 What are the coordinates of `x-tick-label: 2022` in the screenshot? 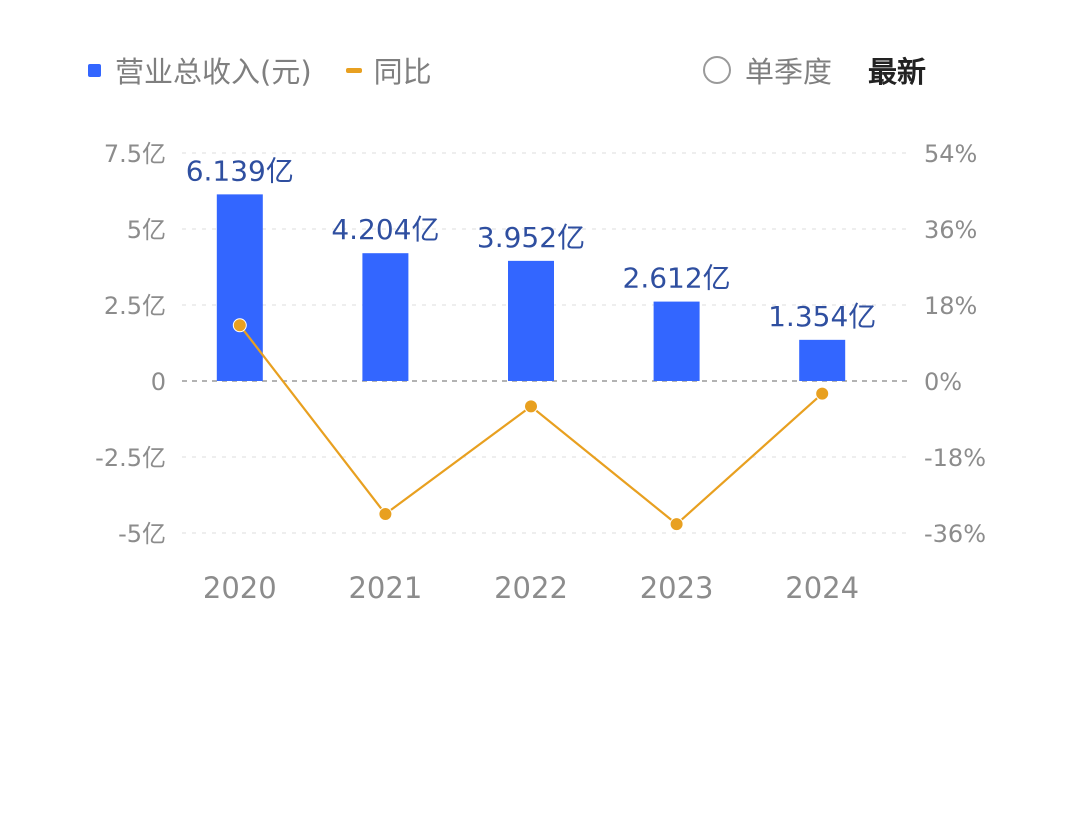 It's located at (531, 588).